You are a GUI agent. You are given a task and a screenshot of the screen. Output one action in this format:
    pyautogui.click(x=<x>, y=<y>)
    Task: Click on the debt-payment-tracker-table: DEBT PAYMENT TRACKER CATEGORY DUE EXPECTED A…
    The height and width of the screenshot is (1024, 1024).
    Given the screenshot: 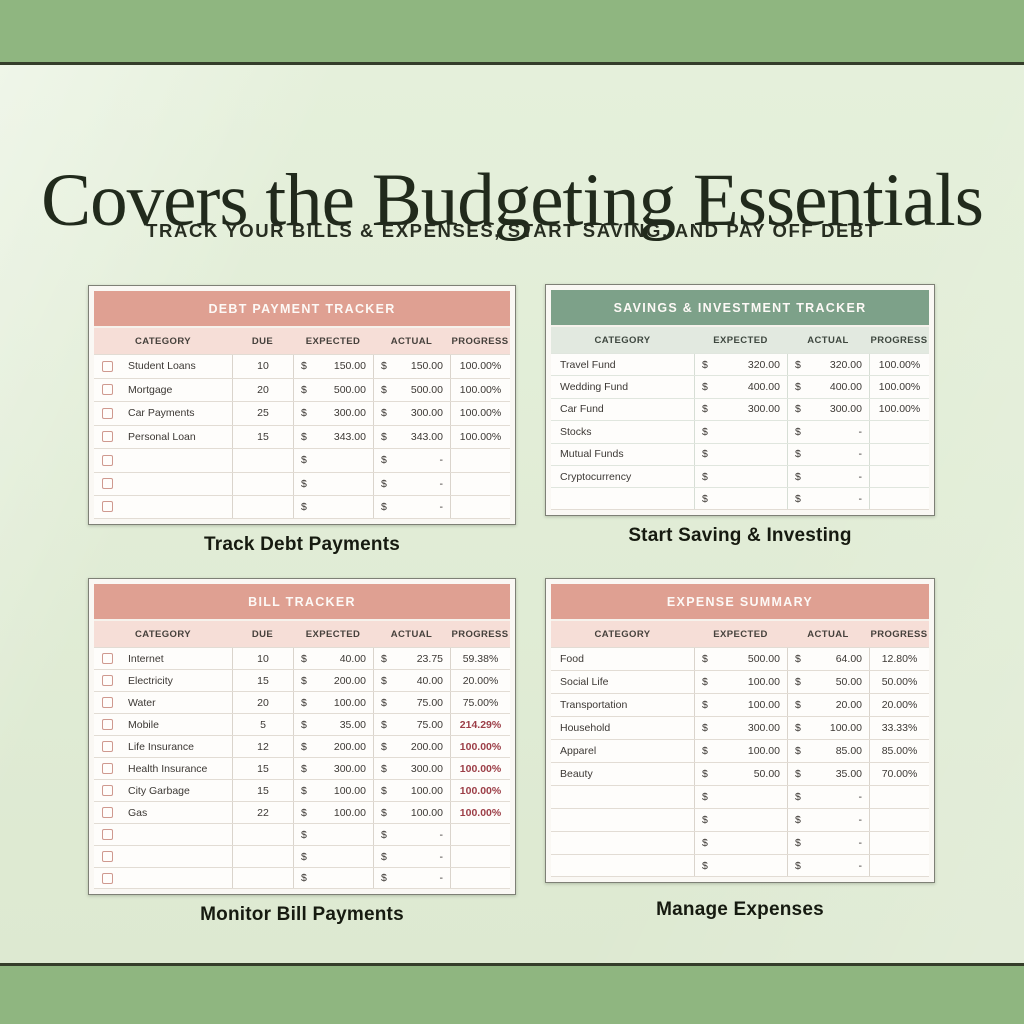 What is the action you would take?
    pyautogui.click(x=302, y=405)
    